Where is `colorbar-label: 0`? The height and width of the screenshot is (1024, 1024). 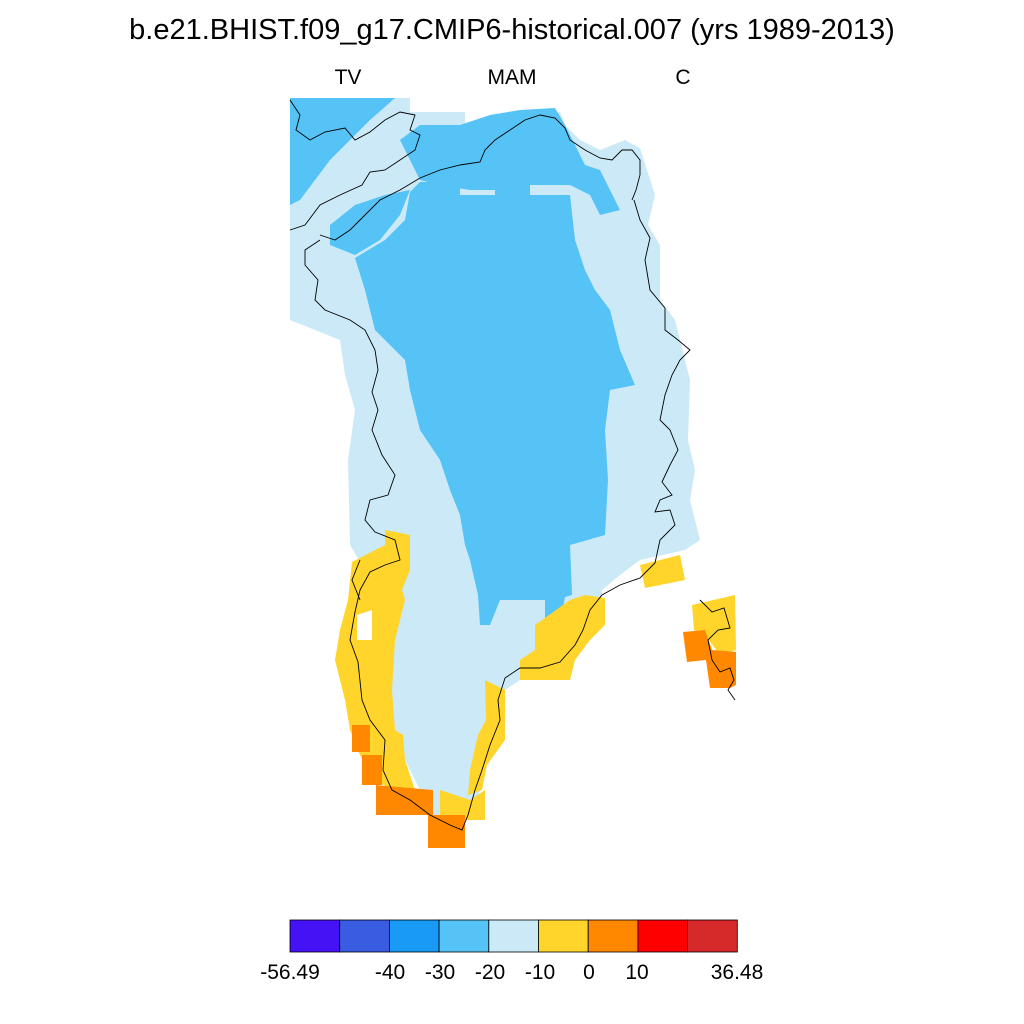
colorbar-label: 0 is located at coordinates (589, 972).